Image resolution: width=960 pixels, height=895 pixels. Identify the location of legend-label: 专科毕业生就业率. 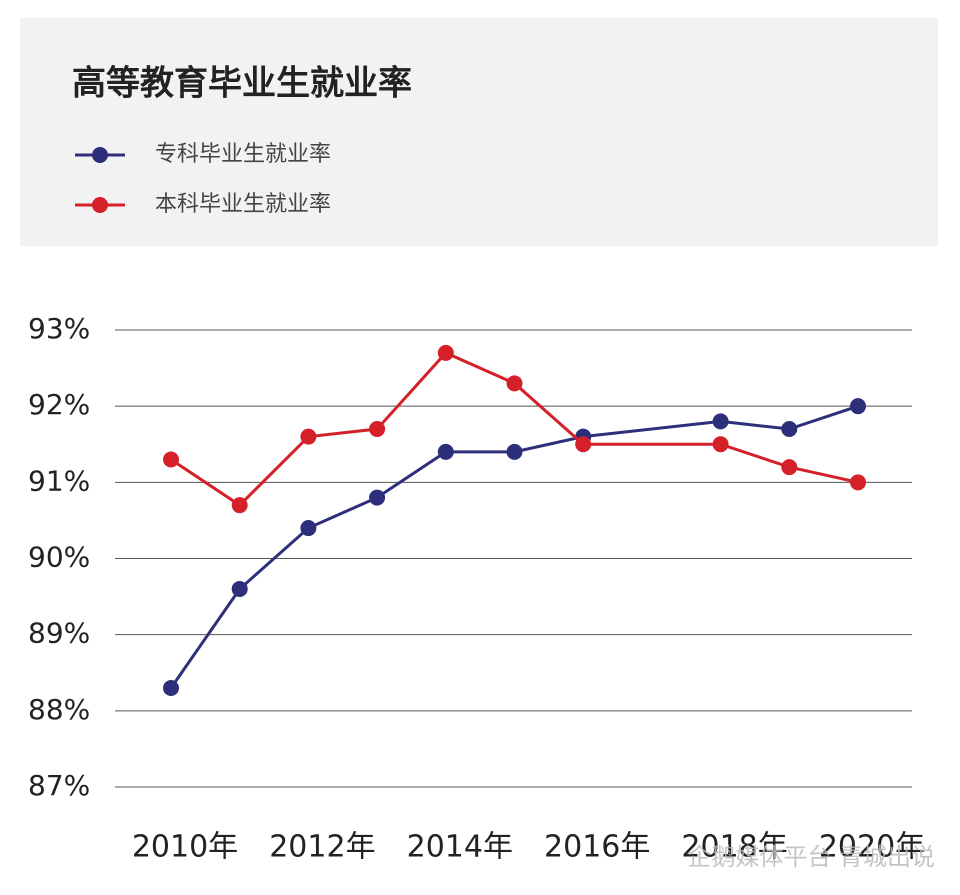
(243, 154).